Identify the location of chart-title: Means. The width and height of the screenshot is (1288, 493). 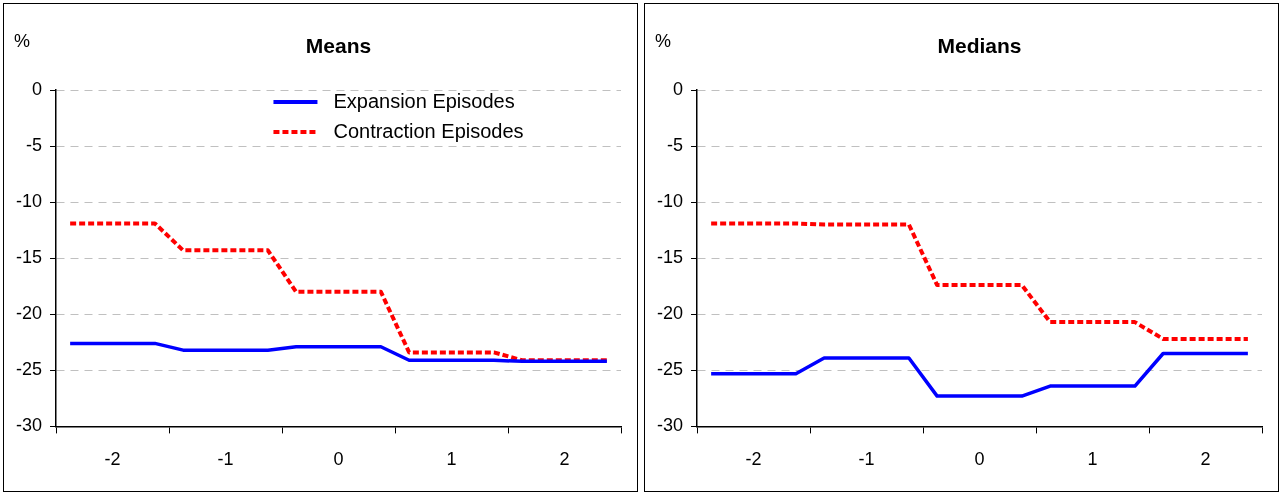
(338, 45).